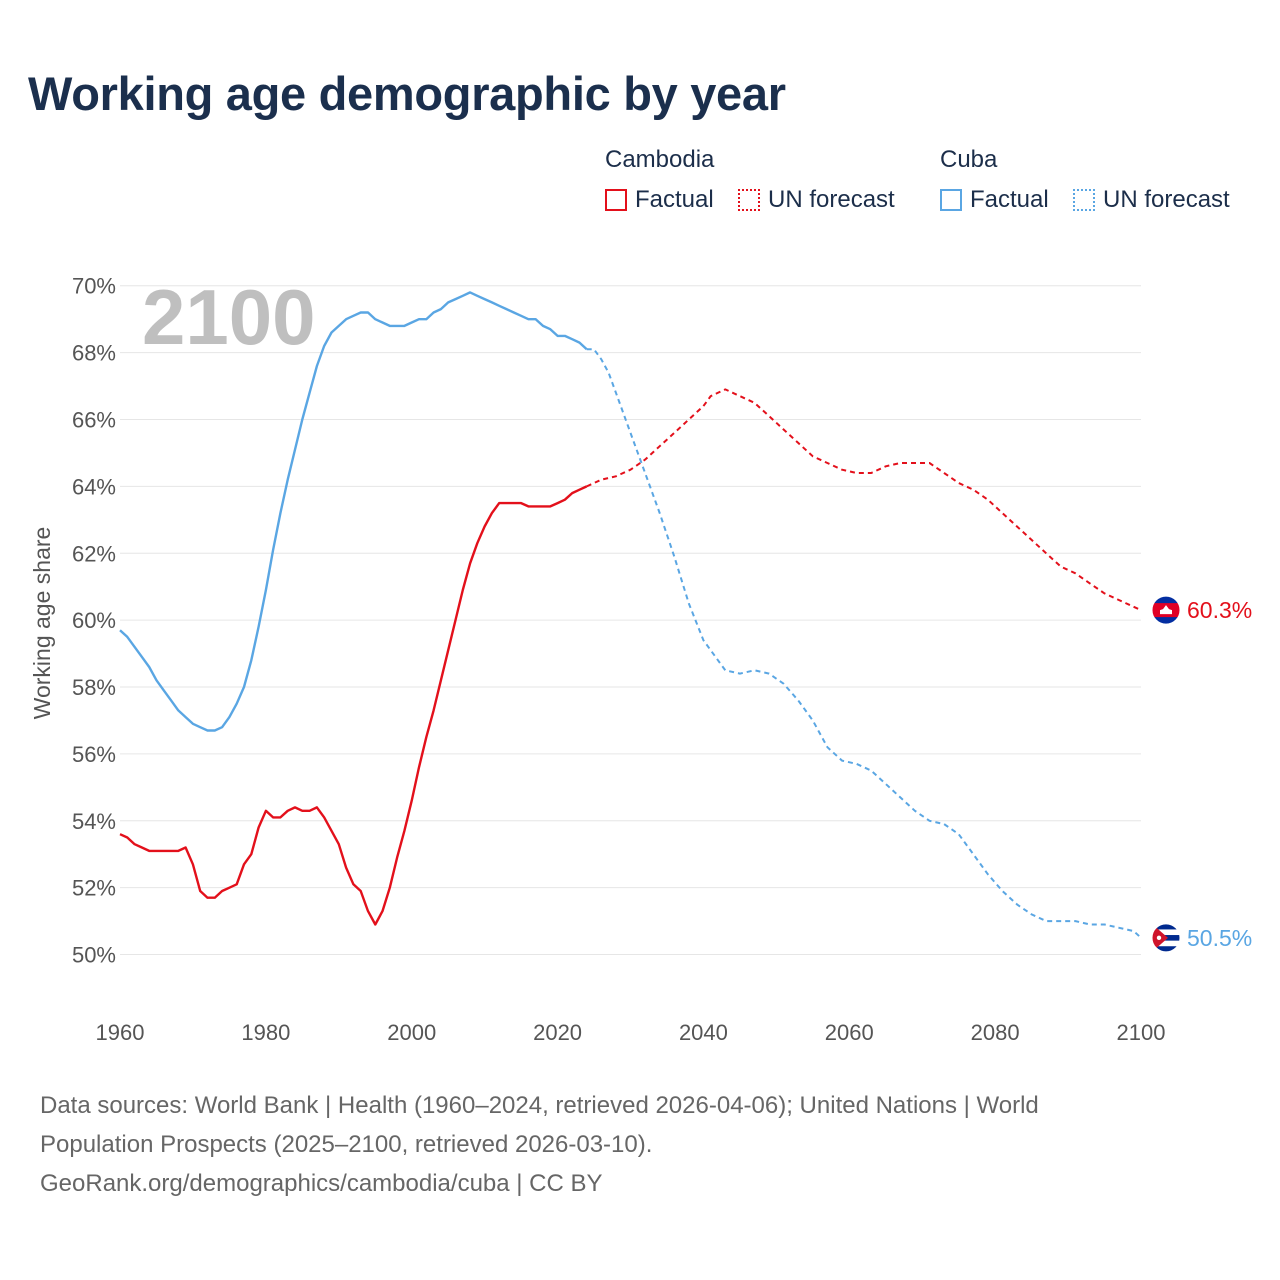 Image resolution: width=1280 pixels, height=1280 pixels. I want to click on y-axis-ticks: 50% 52% 54% 56% 58% 60% 62% 64% 66% 68% 70%, so click(94, 621).